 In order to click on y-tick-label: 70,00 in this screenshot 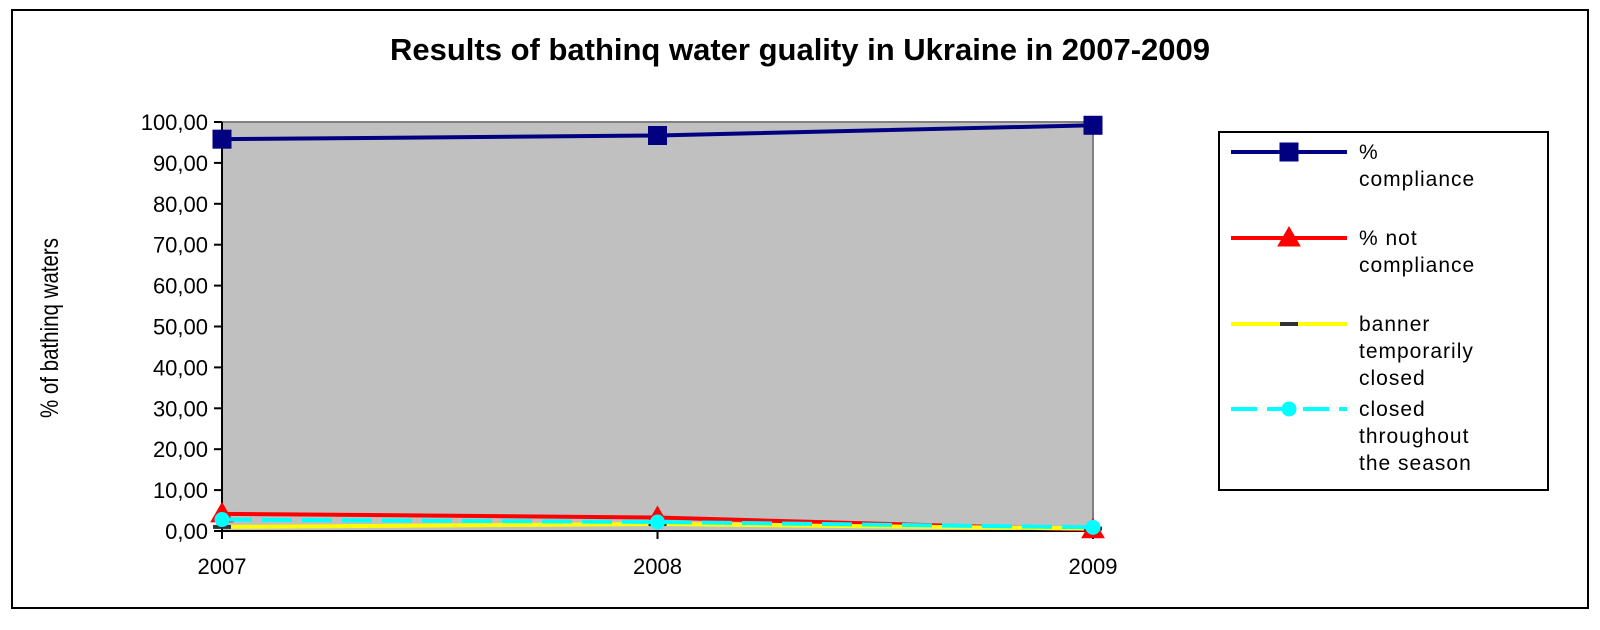, I will do `click(180, 245)`.